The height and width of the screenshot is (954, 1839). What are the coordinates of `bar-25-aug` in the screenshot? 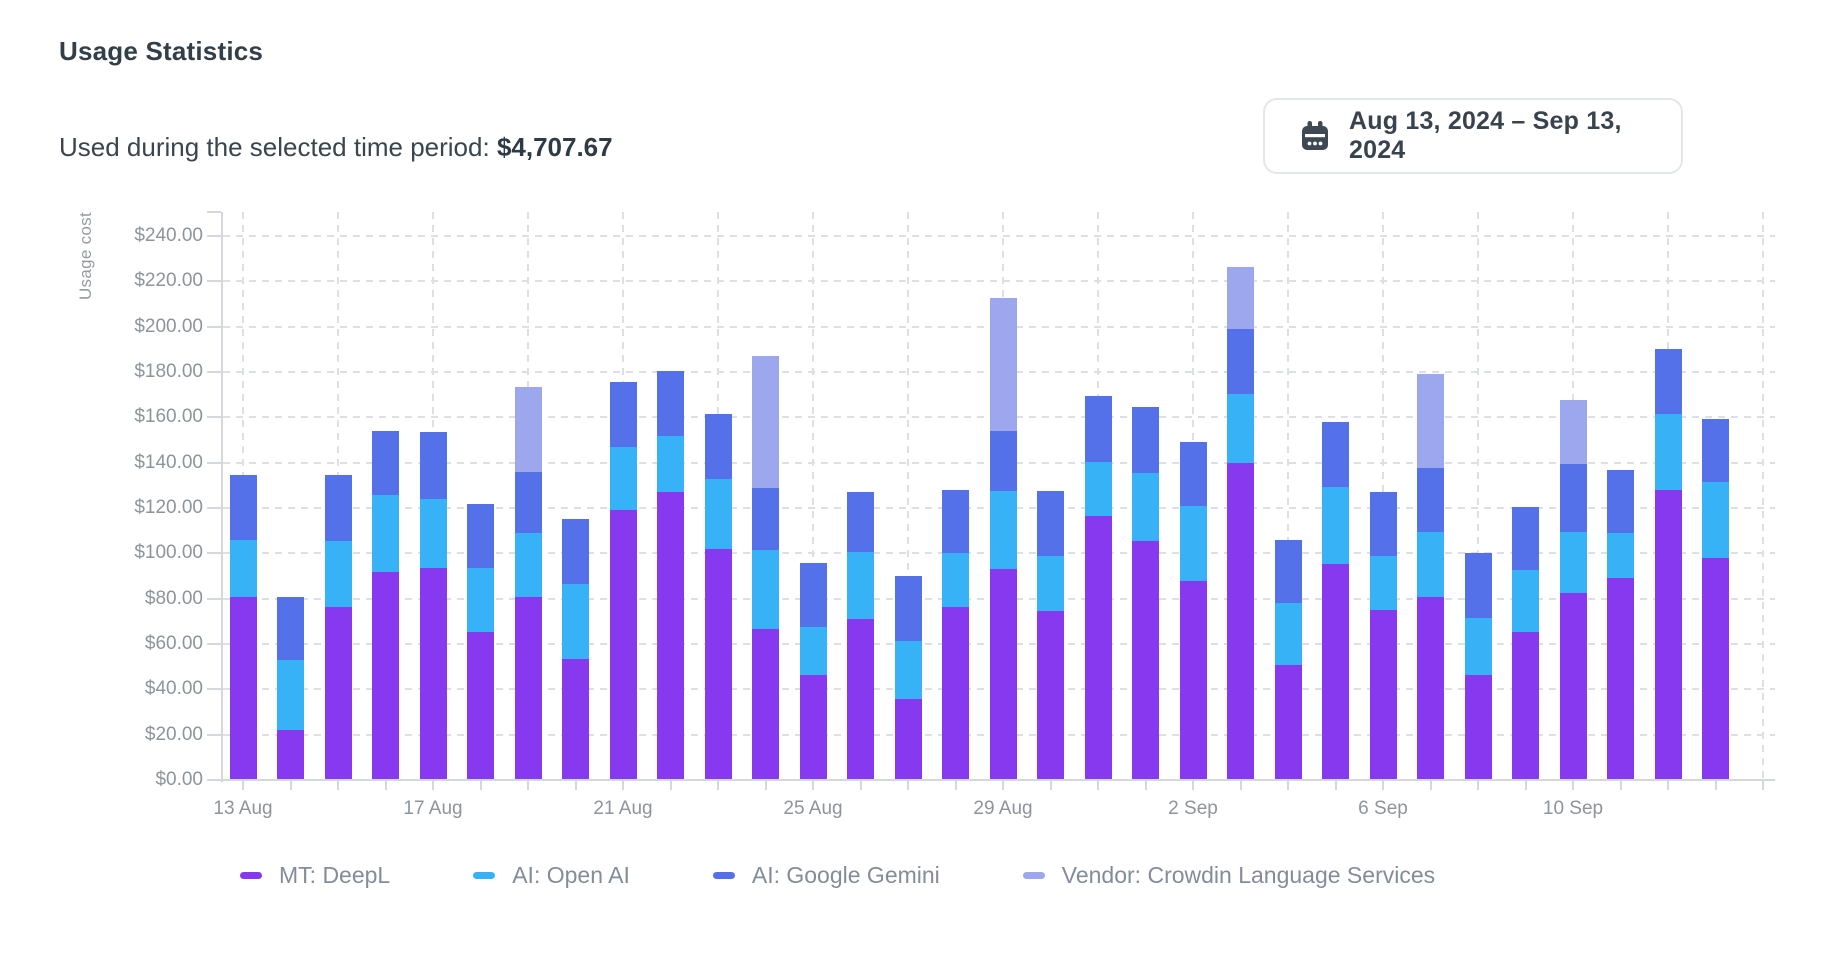 It's located at (813, 670).